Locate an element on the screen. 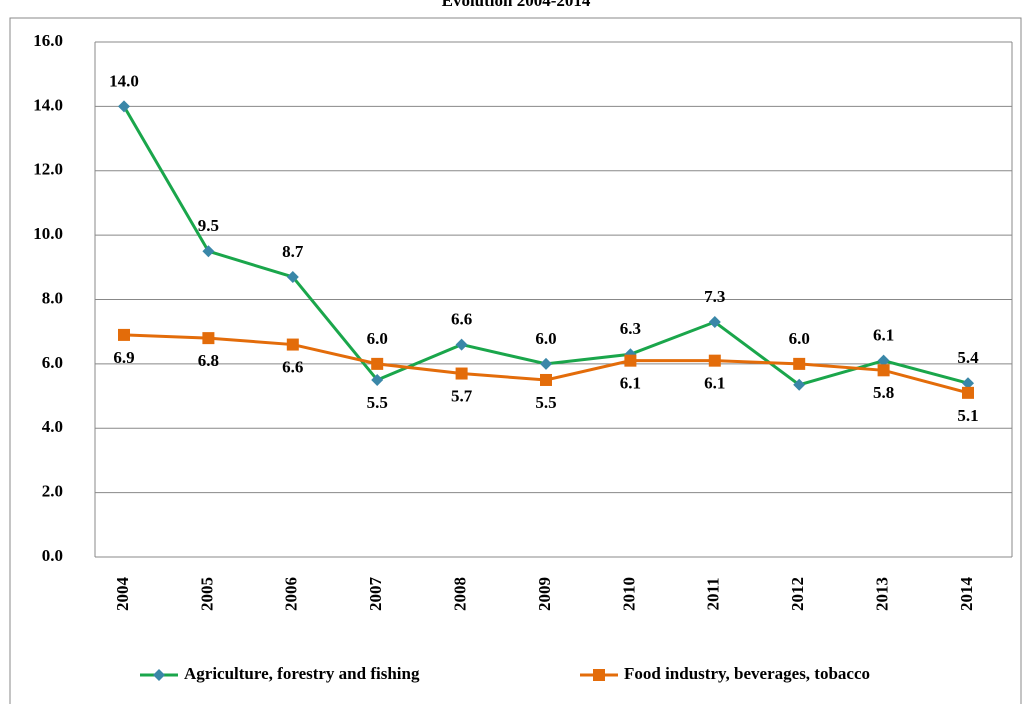 The width and height of the screenshot is (1032, 704). data-label: 5.4 is located at coordinates (968, 357).